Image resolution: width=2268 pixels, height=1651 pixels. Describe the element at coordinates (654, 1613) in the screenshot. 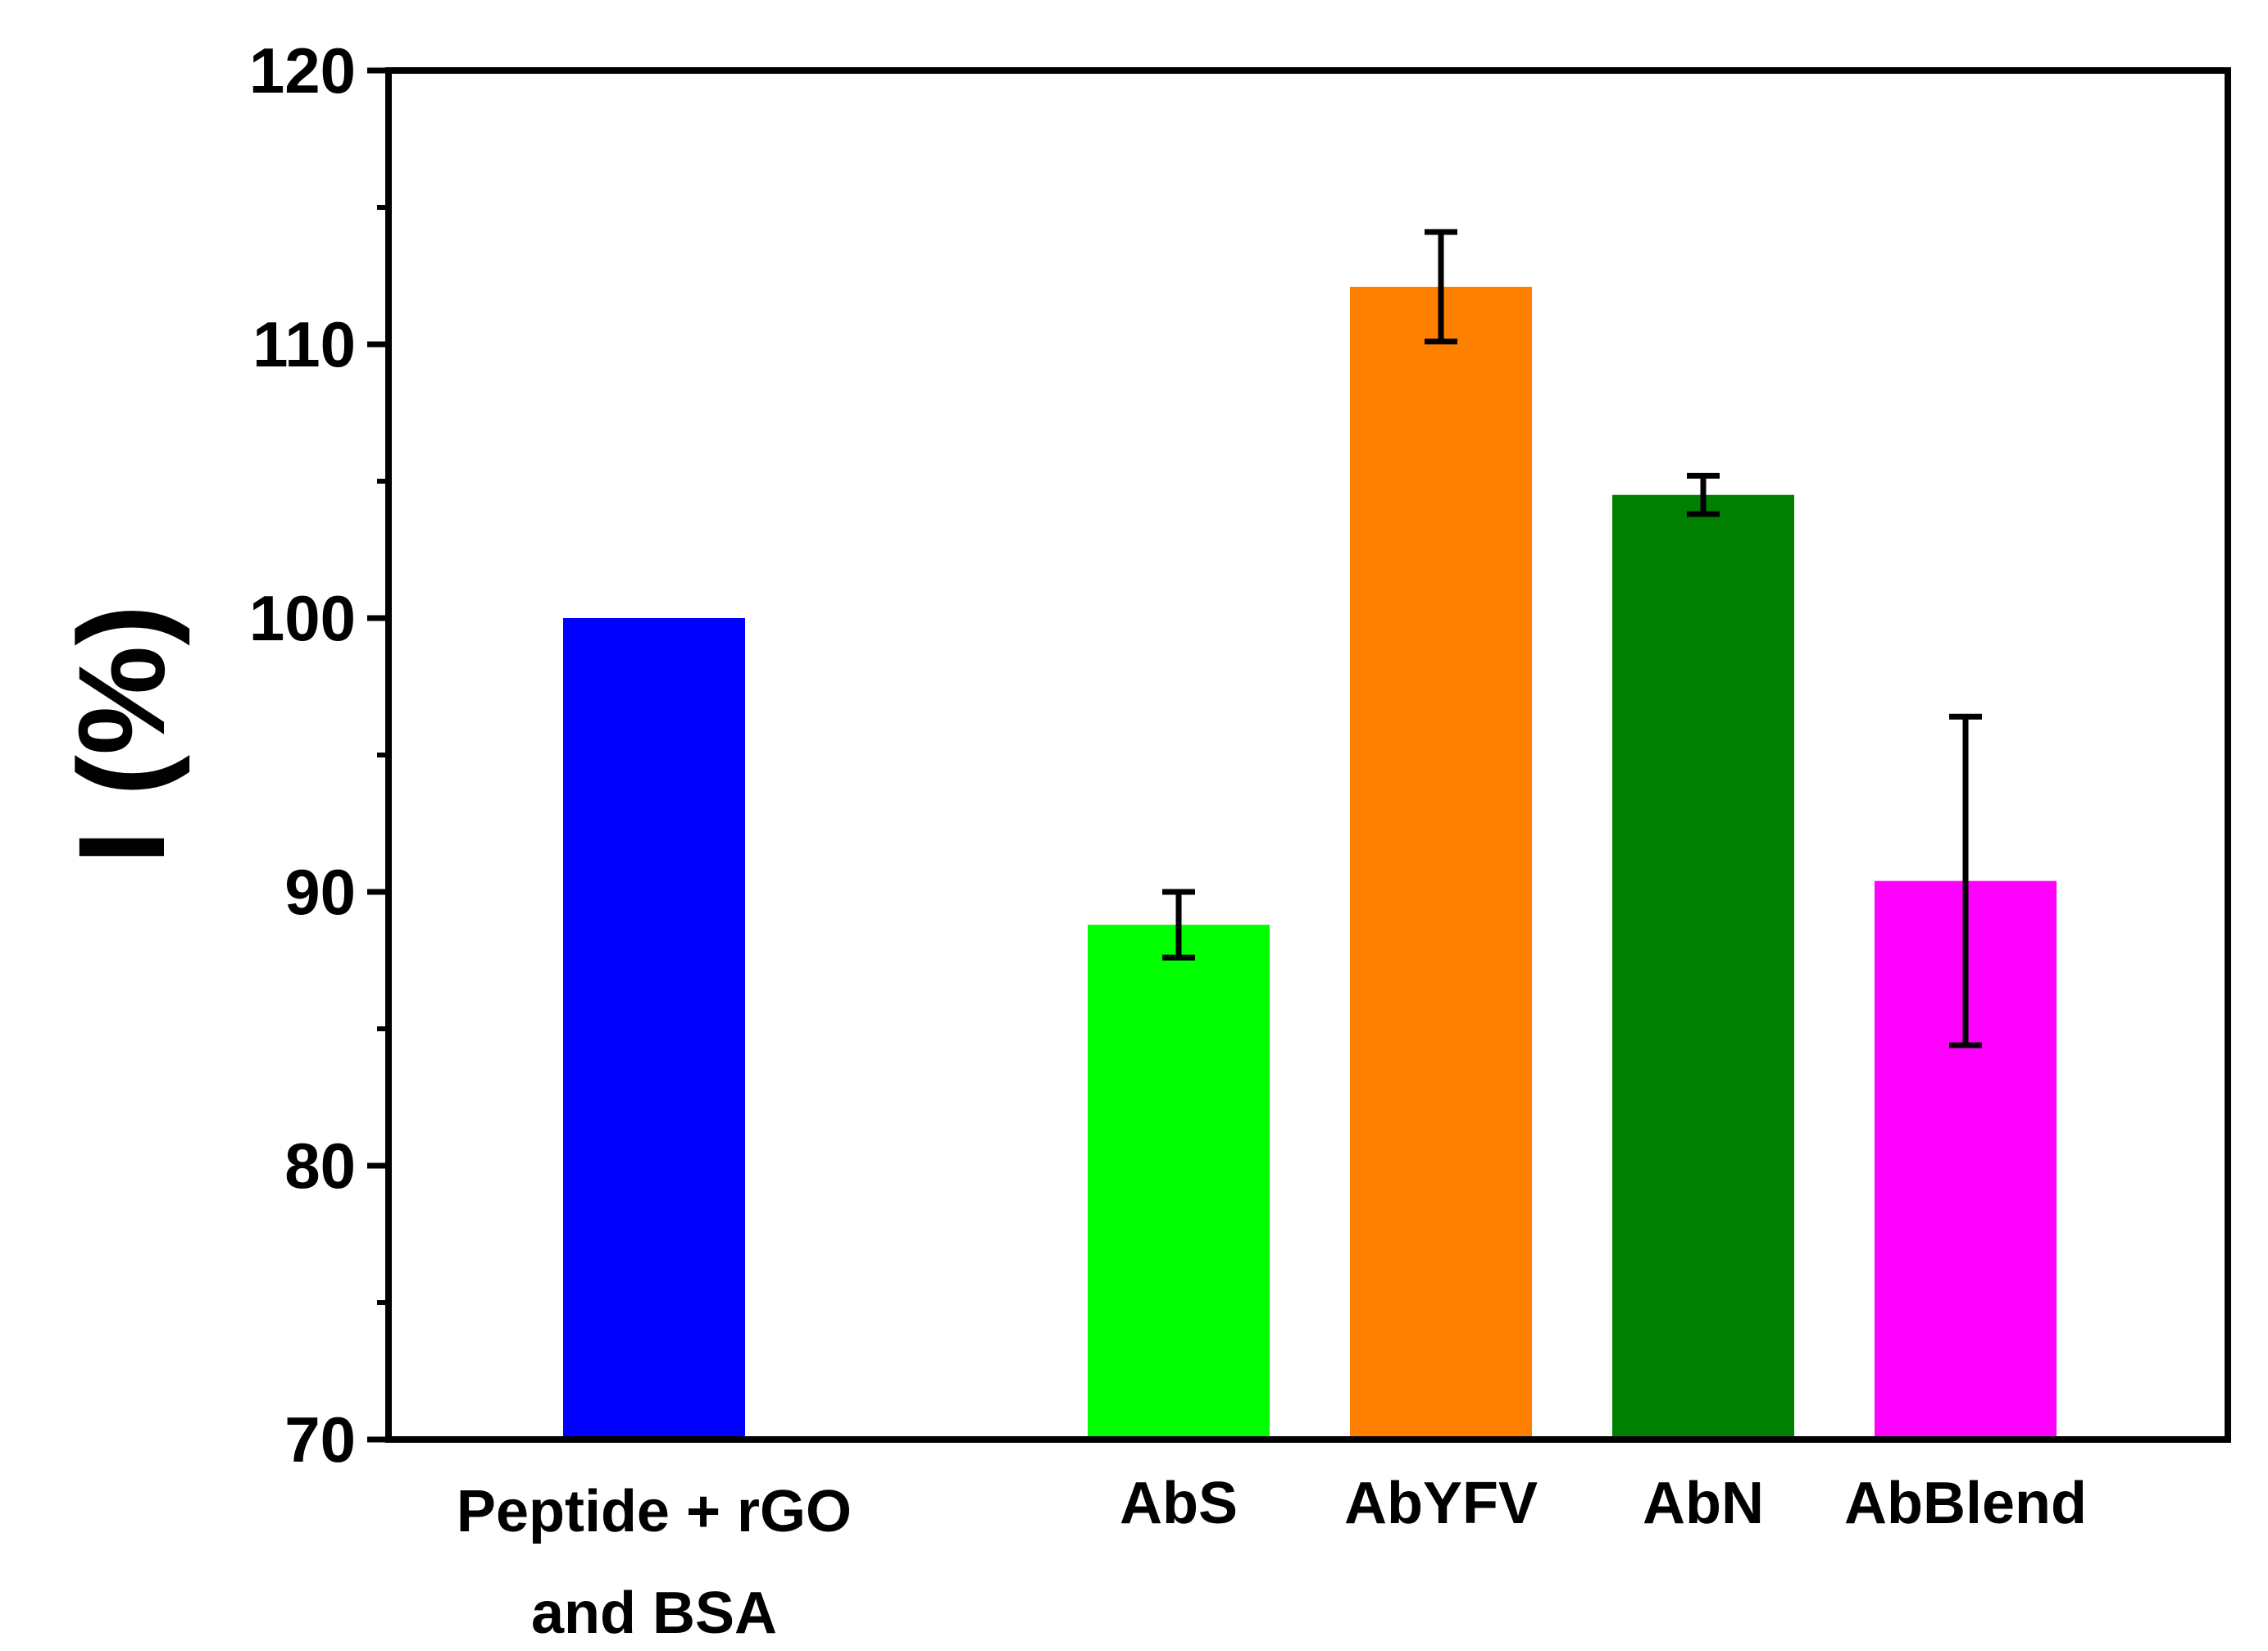

I see `x-tick-label-0-line-1: and BSA` at that location.